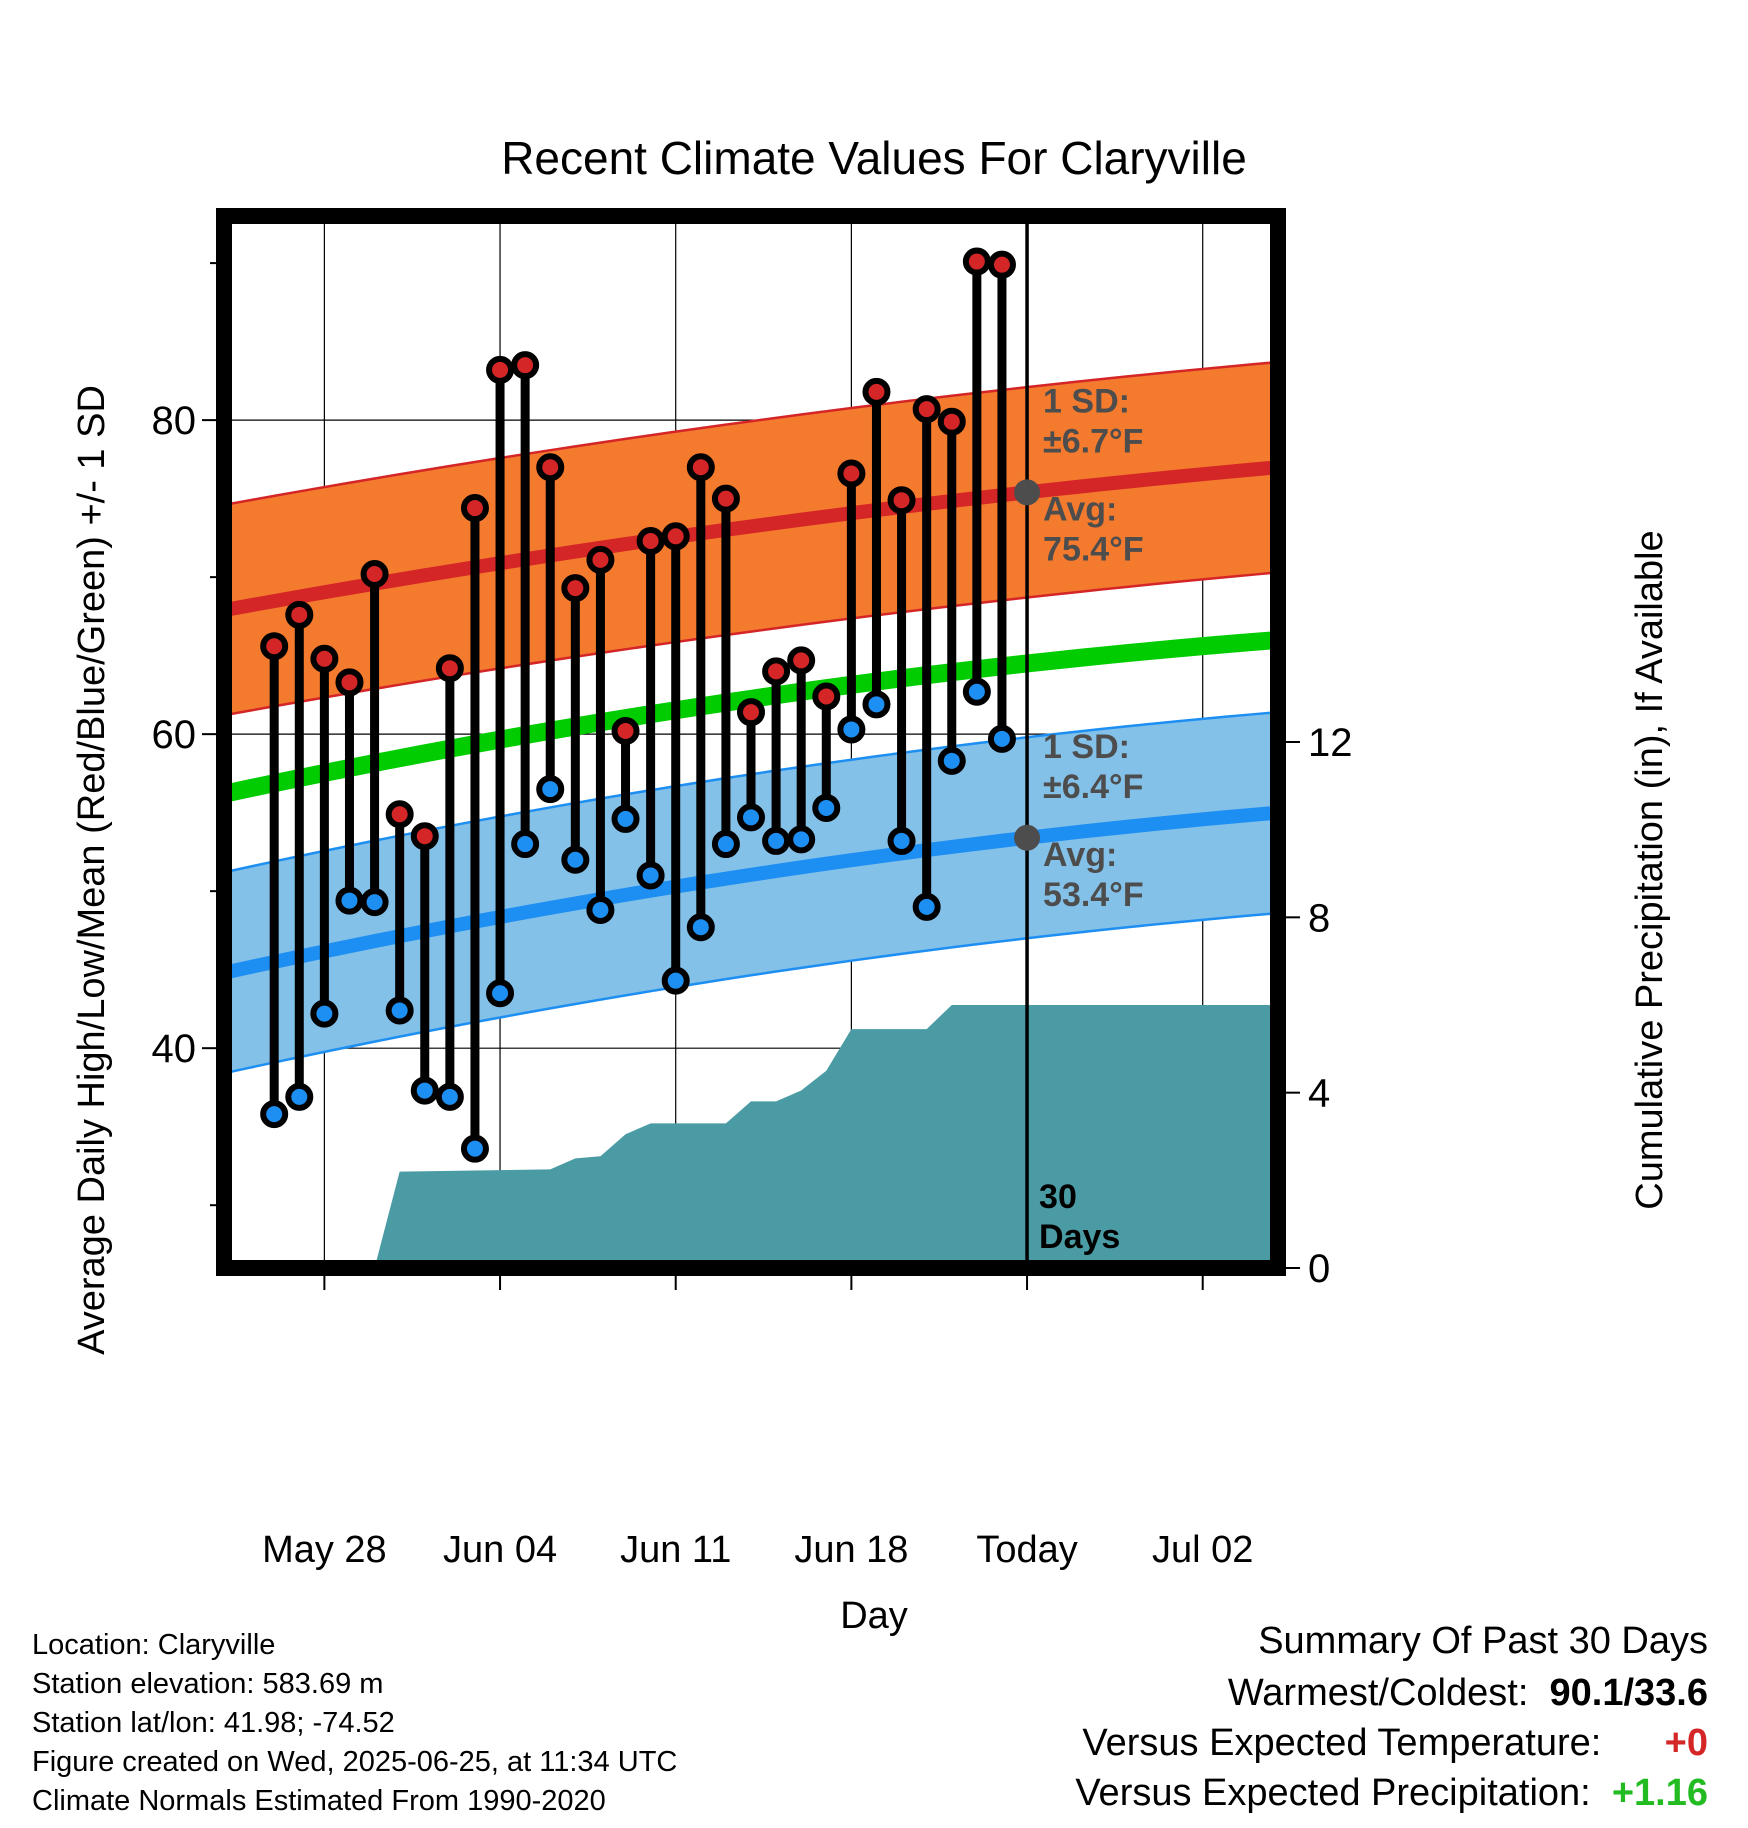  Describe the element at coordinates (324, 1550) in the screenshot. I see `x-tick-label: May 28` at that location.